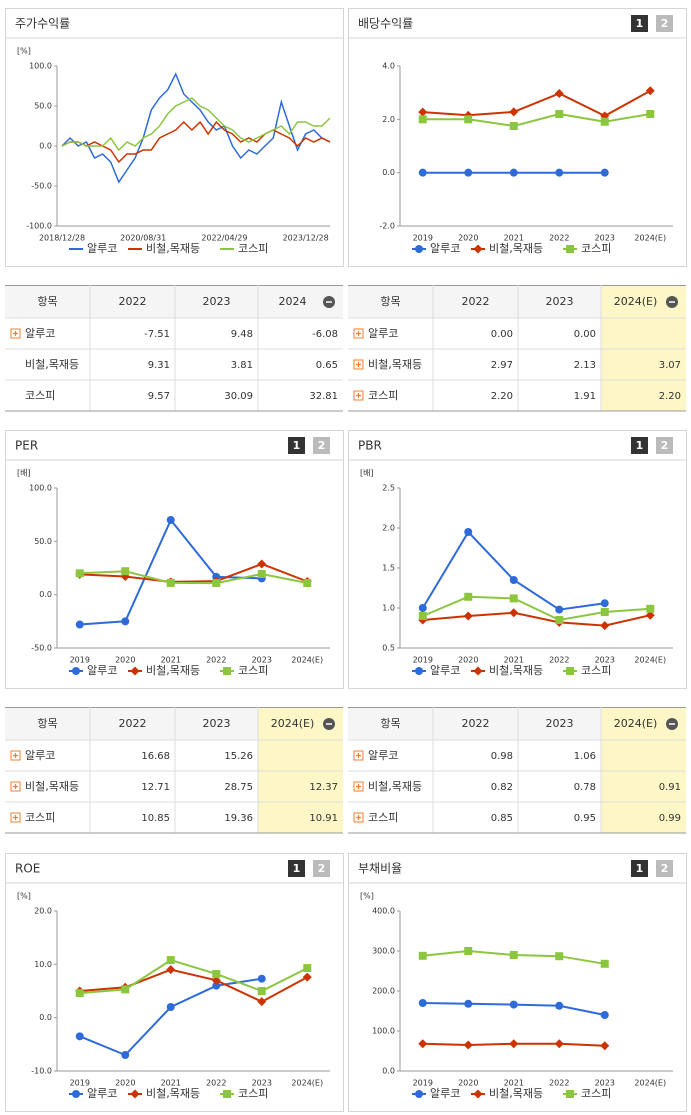 The image size is (691, 1115). What do you see at coordinates (323, 787) in the screenshot?
I see `table-cell: 12.37` at bounding box center [323, 787].